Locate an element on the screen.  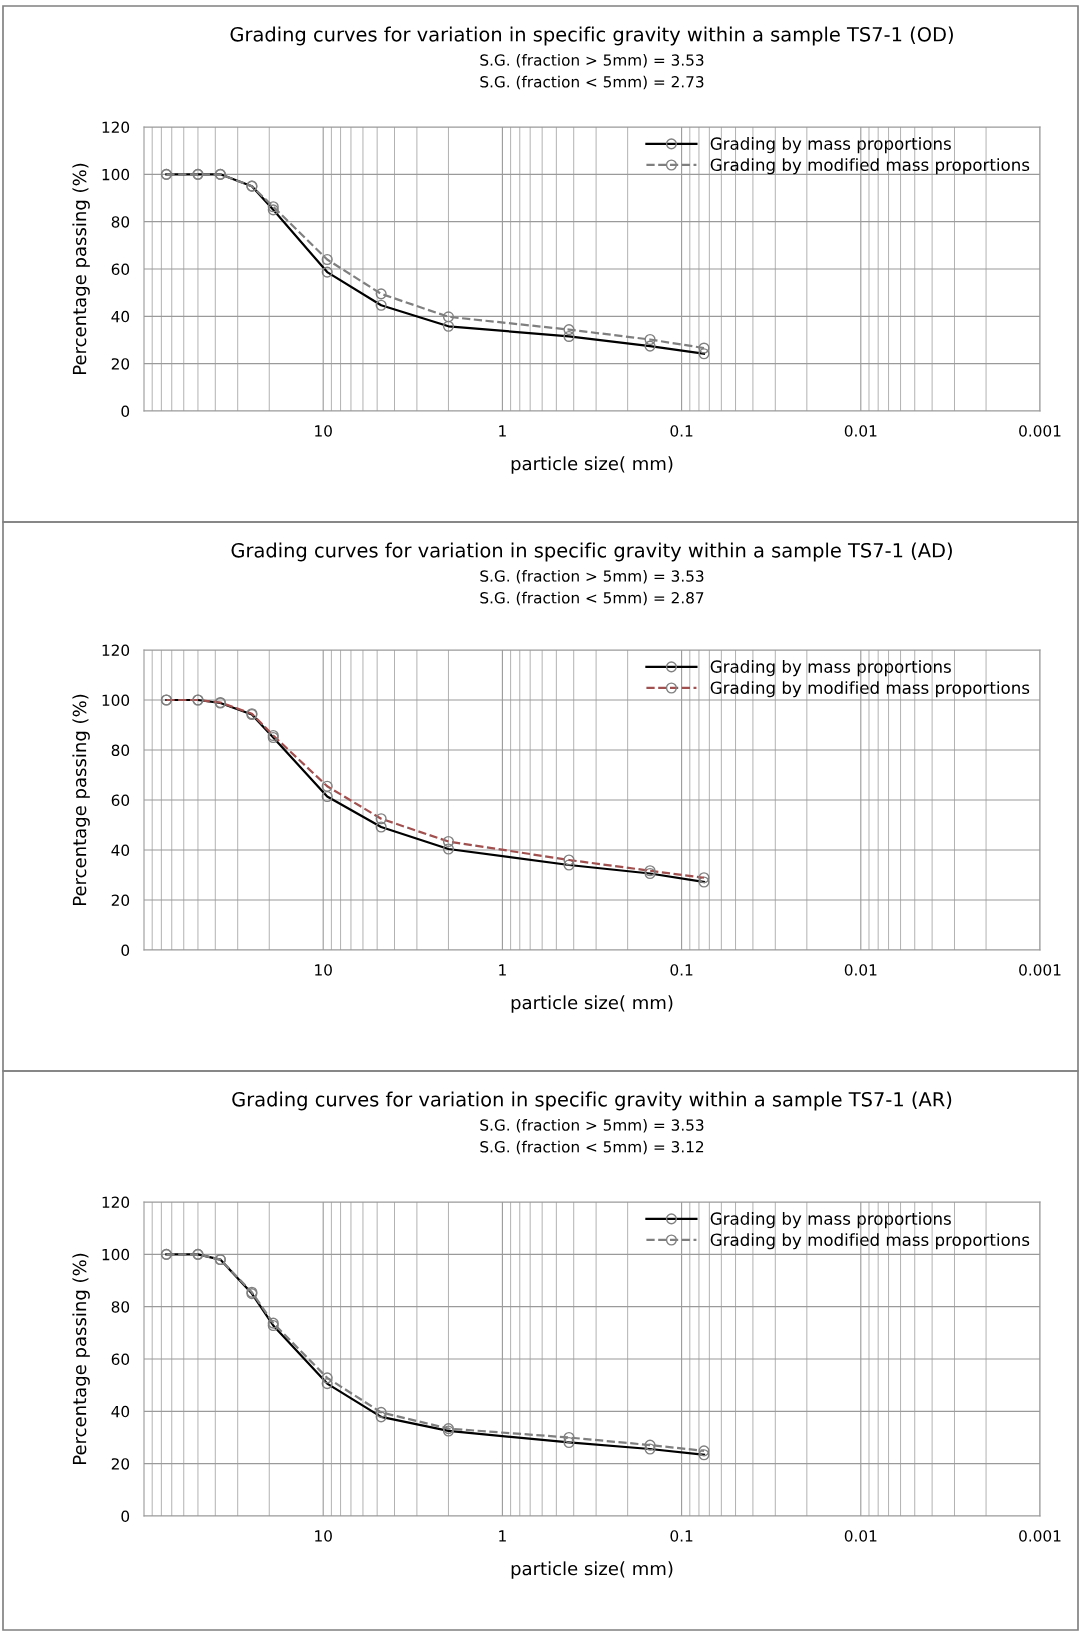
chart-subtitle: S.G. (fraction > 5mm) = 3.53 S.G. (fraction < 5mm) = 3.12 is located at coordinates (592, 1137).